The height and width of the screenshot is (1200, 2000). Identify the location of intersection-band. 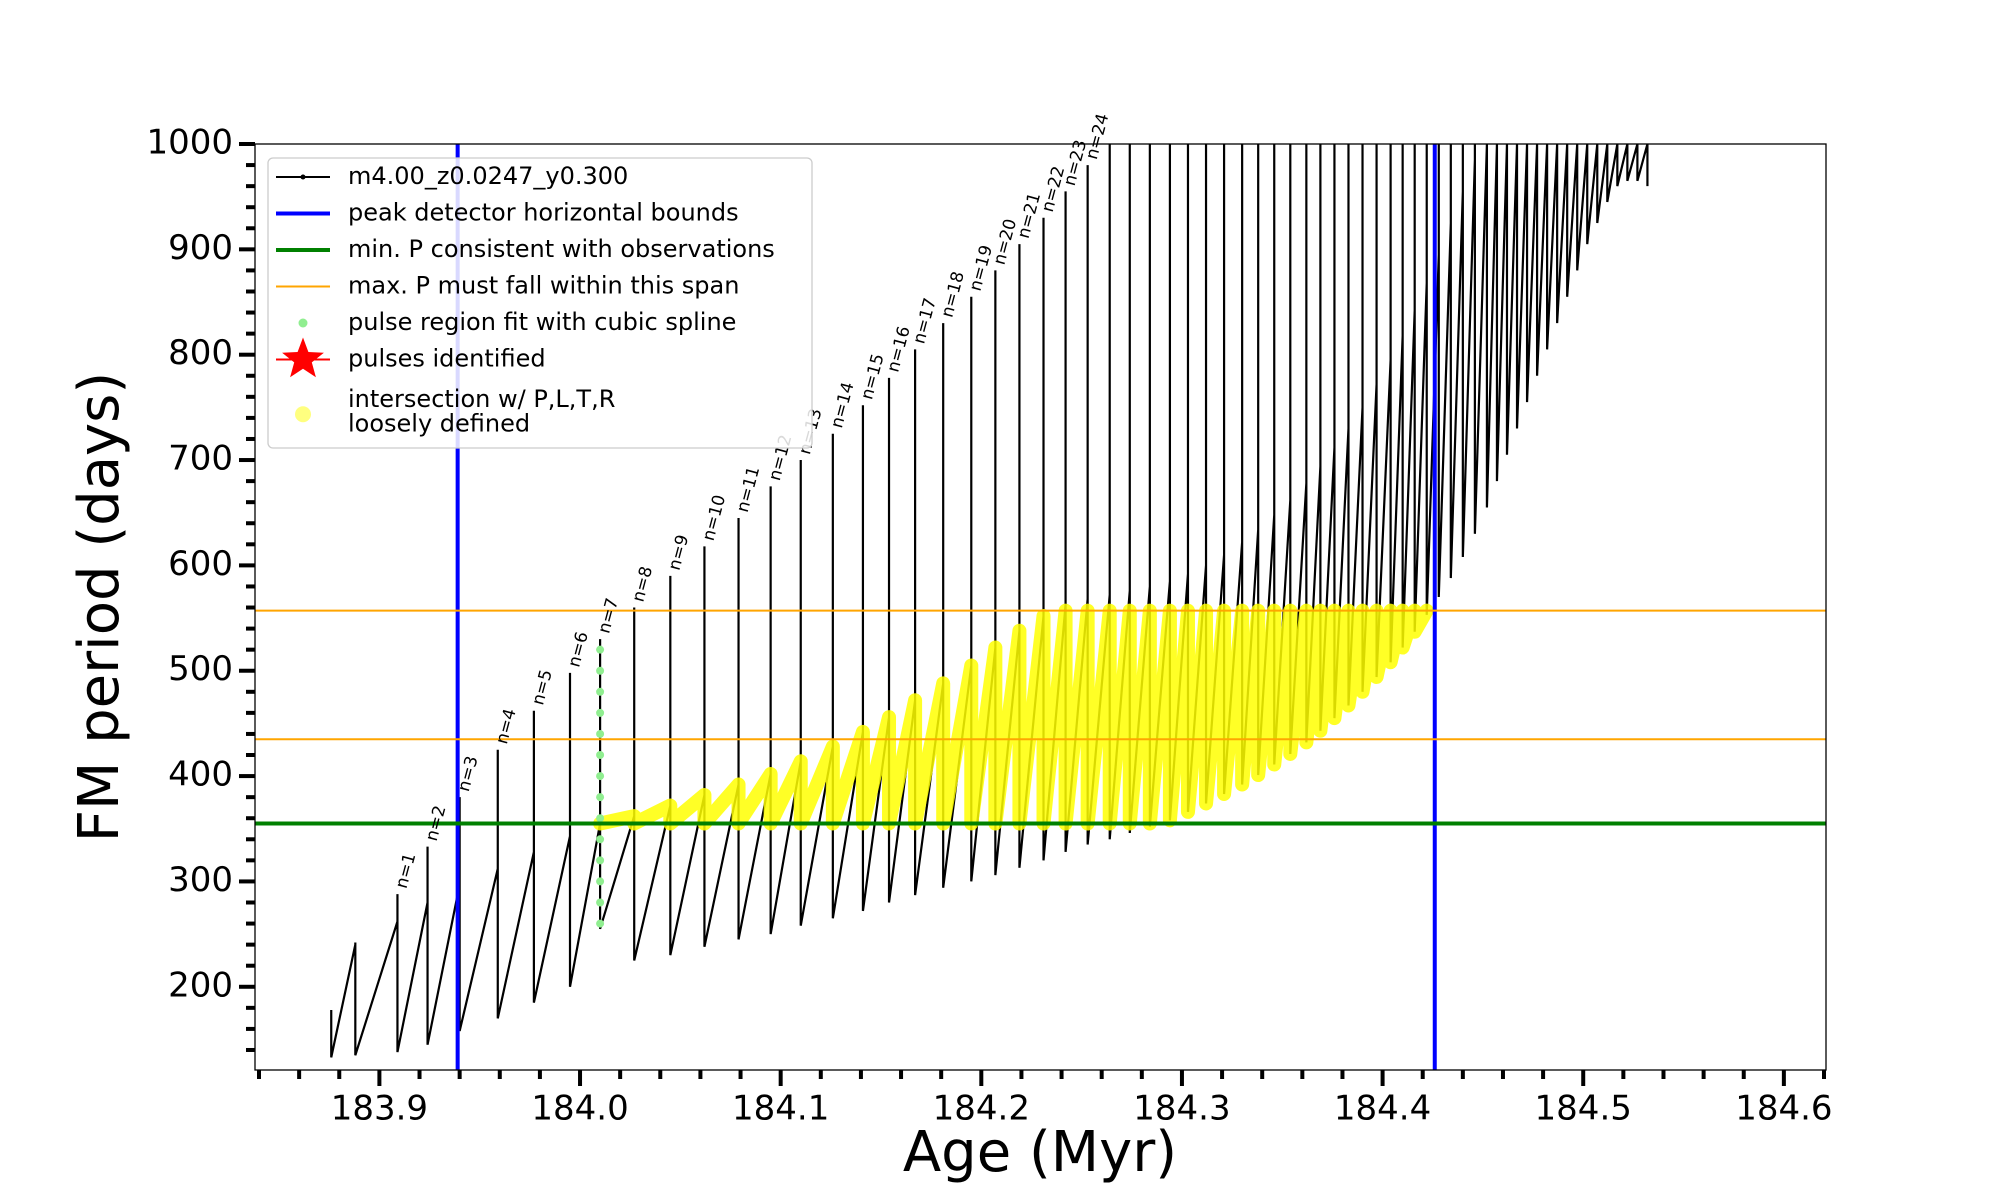
(1013, 717).